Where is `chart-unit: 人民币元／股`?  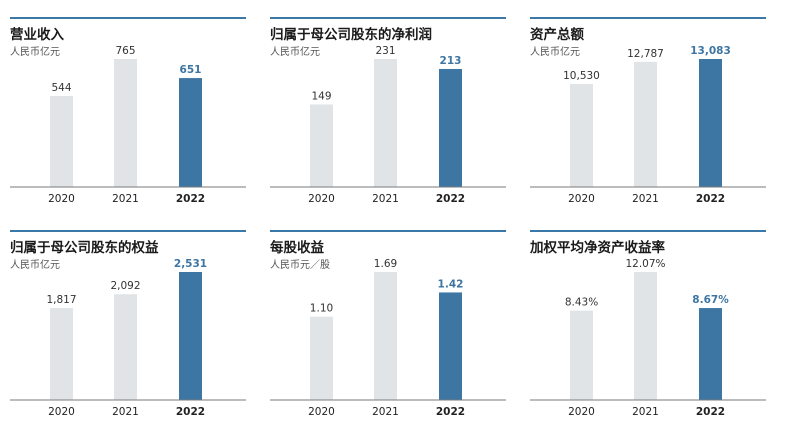 chart-unit: 人民币元／股 is located at coordinates (300, 265).